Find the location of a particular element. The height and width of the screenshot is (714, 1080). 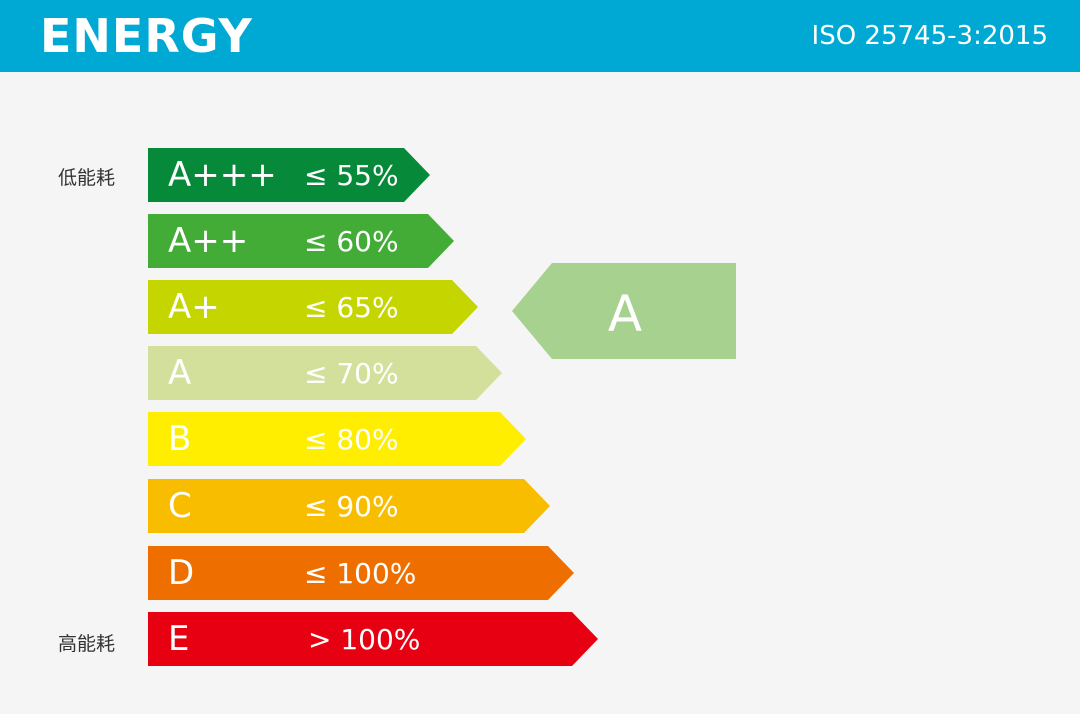

low-consumption-label: 低能耗 is located at coordinates (87, 178).